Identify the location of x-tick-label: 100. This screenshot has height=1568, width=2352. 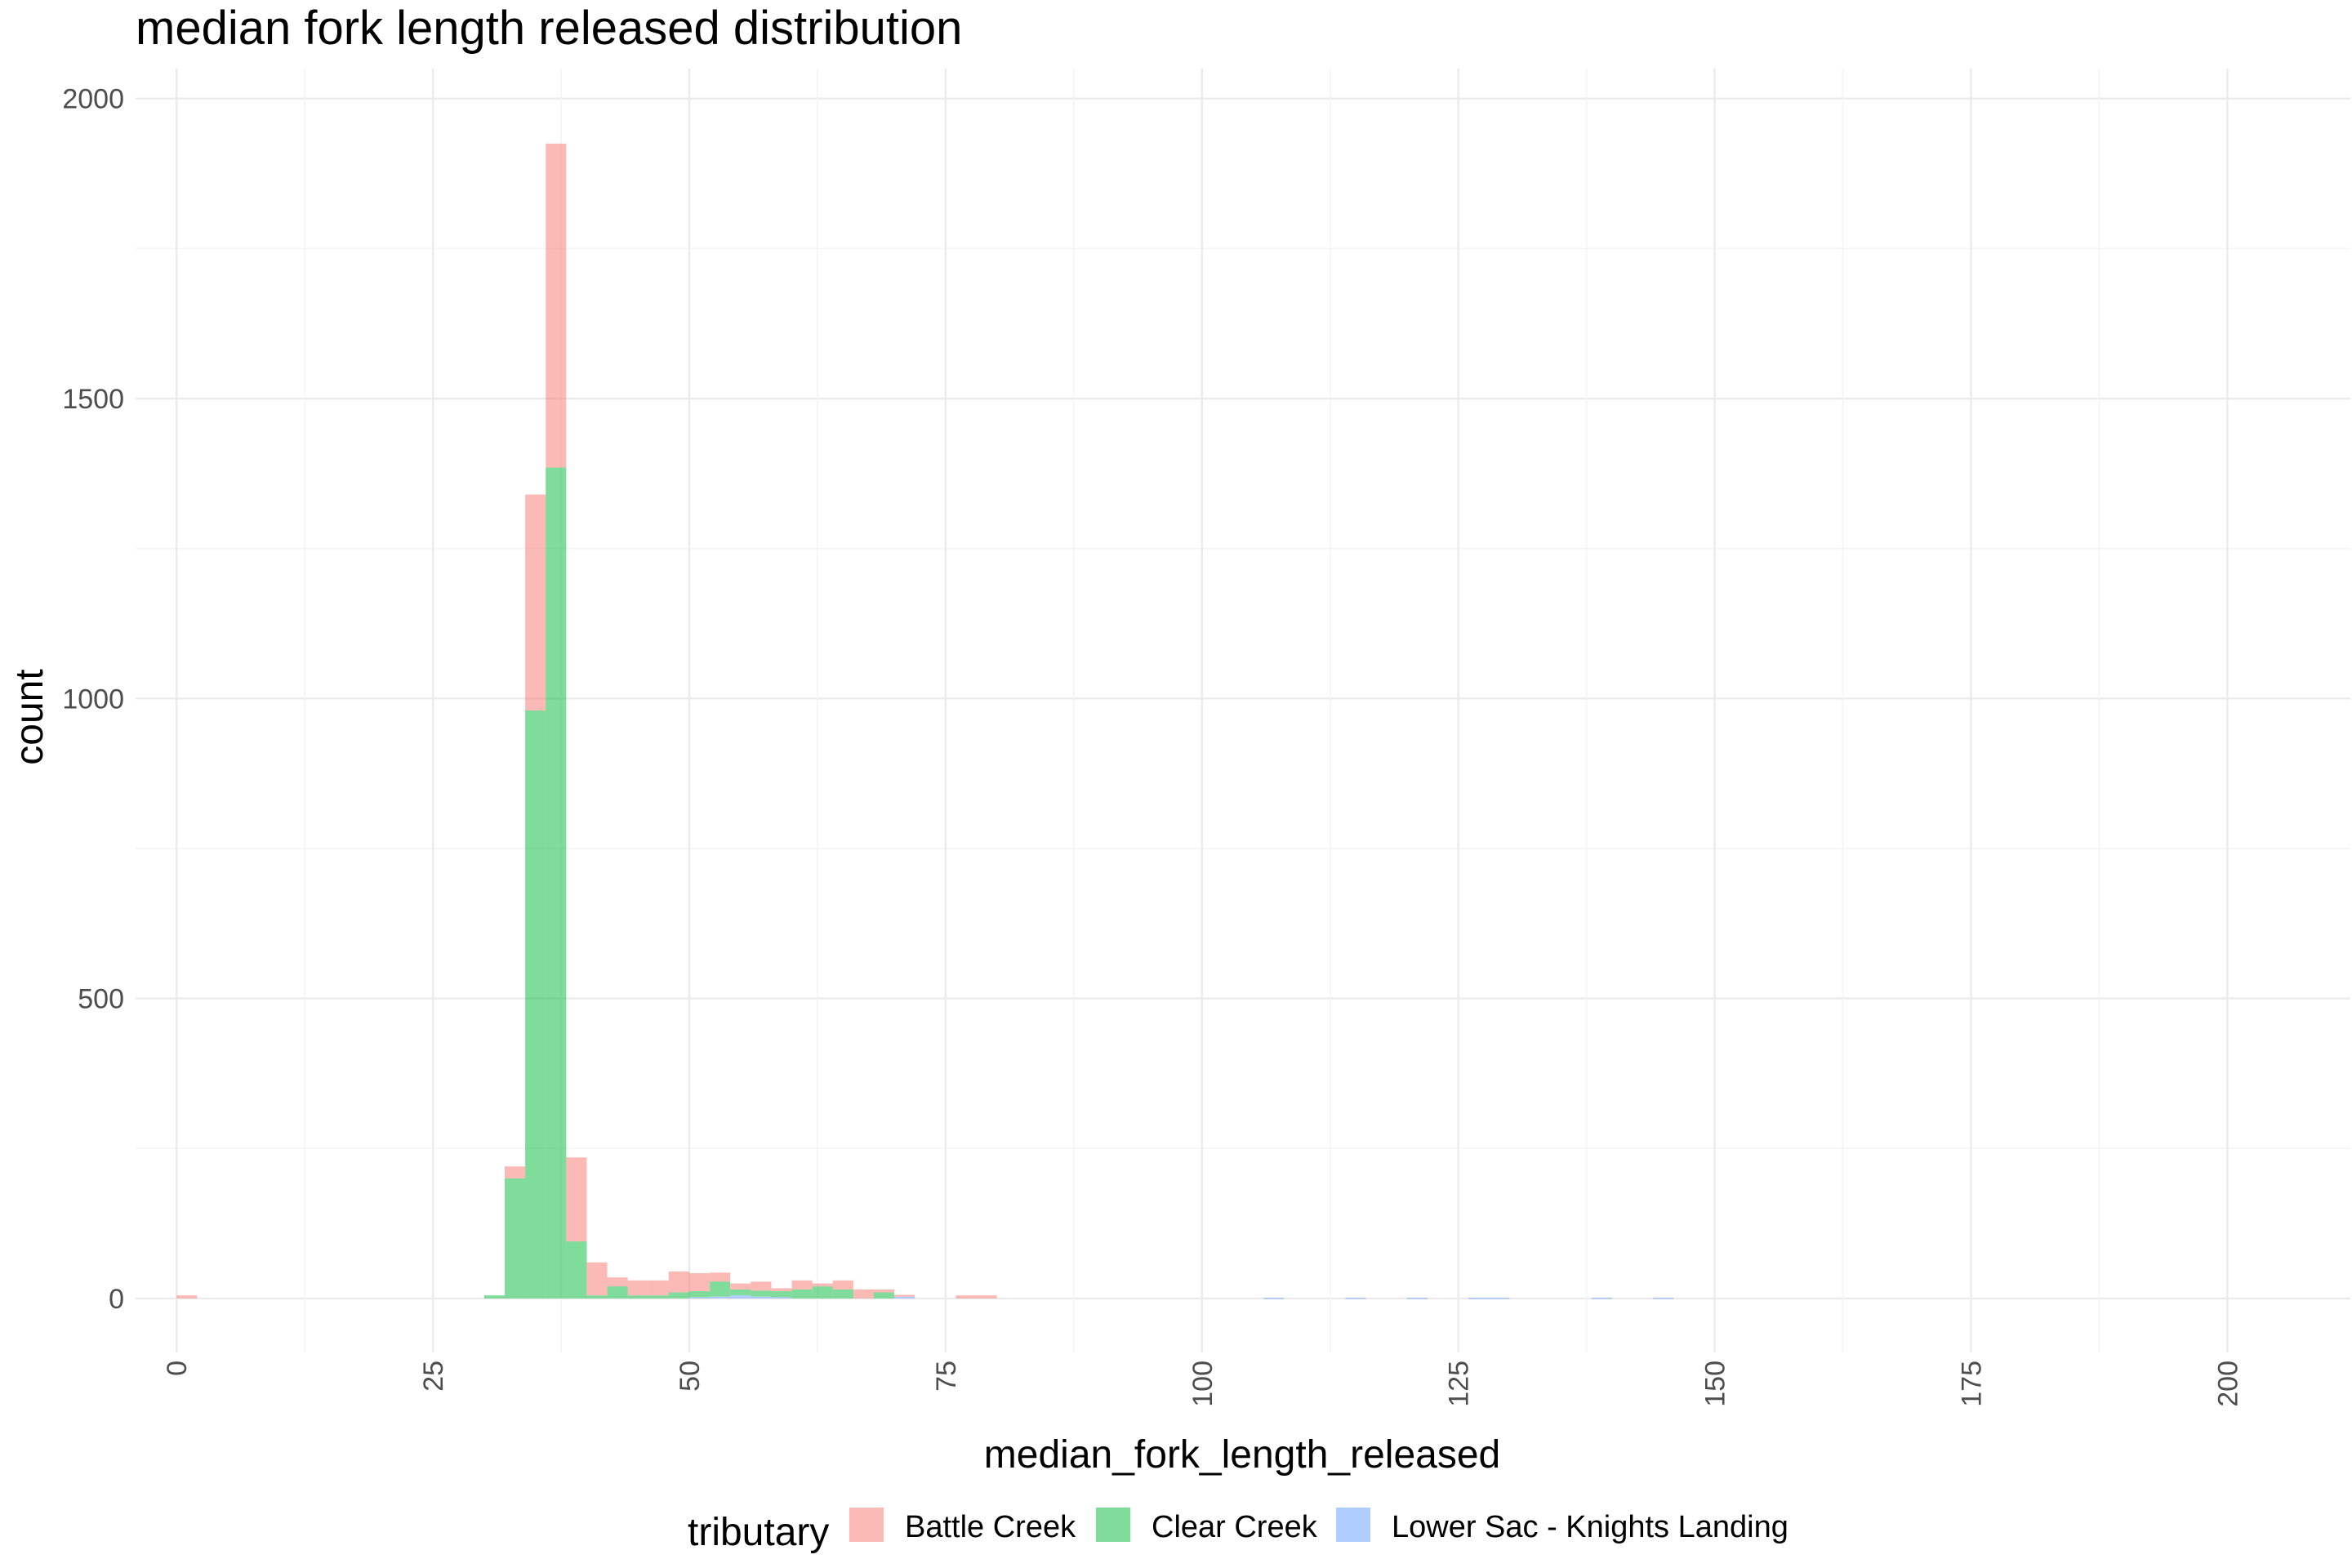
(1202, 1384).